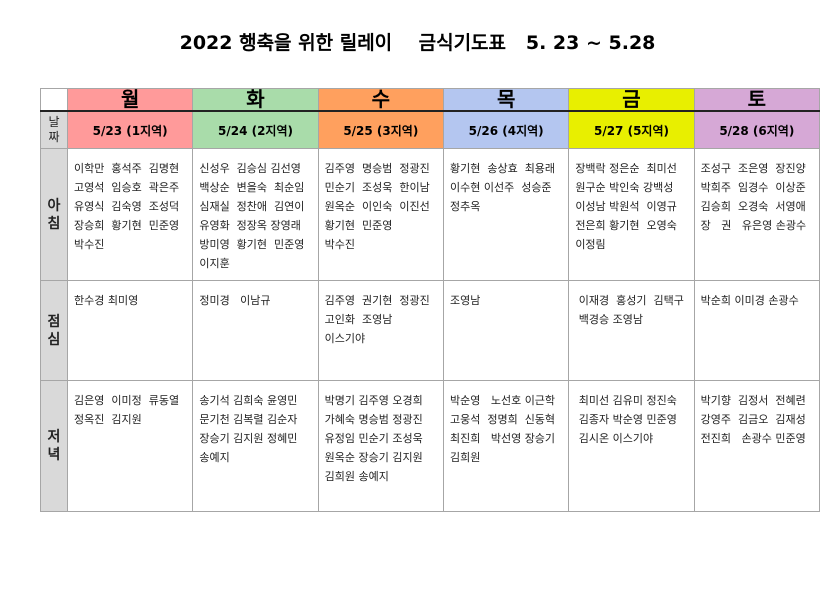  Describe the element at coordinates (377, 168) in the screenshot. I see `name-line: 김주영 명승범 정광진` at that location.